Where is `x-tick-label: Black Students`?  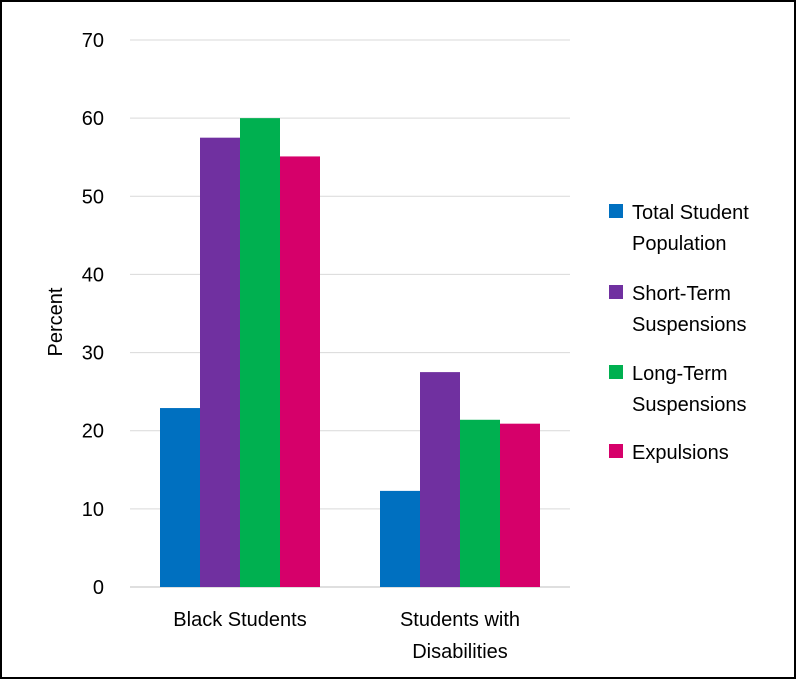 x-tick-label: Black Students is located at coordinates (239, 620).